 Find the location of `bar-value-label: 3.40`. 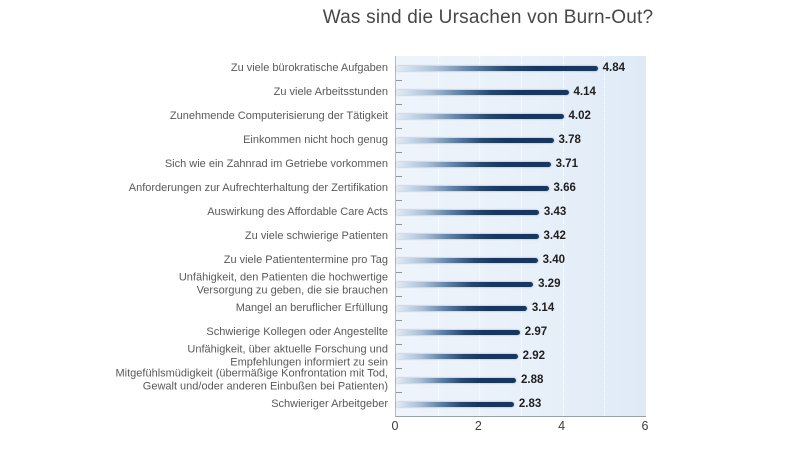

bar-value-label: 3.40 is located at coordinates (554, 260).